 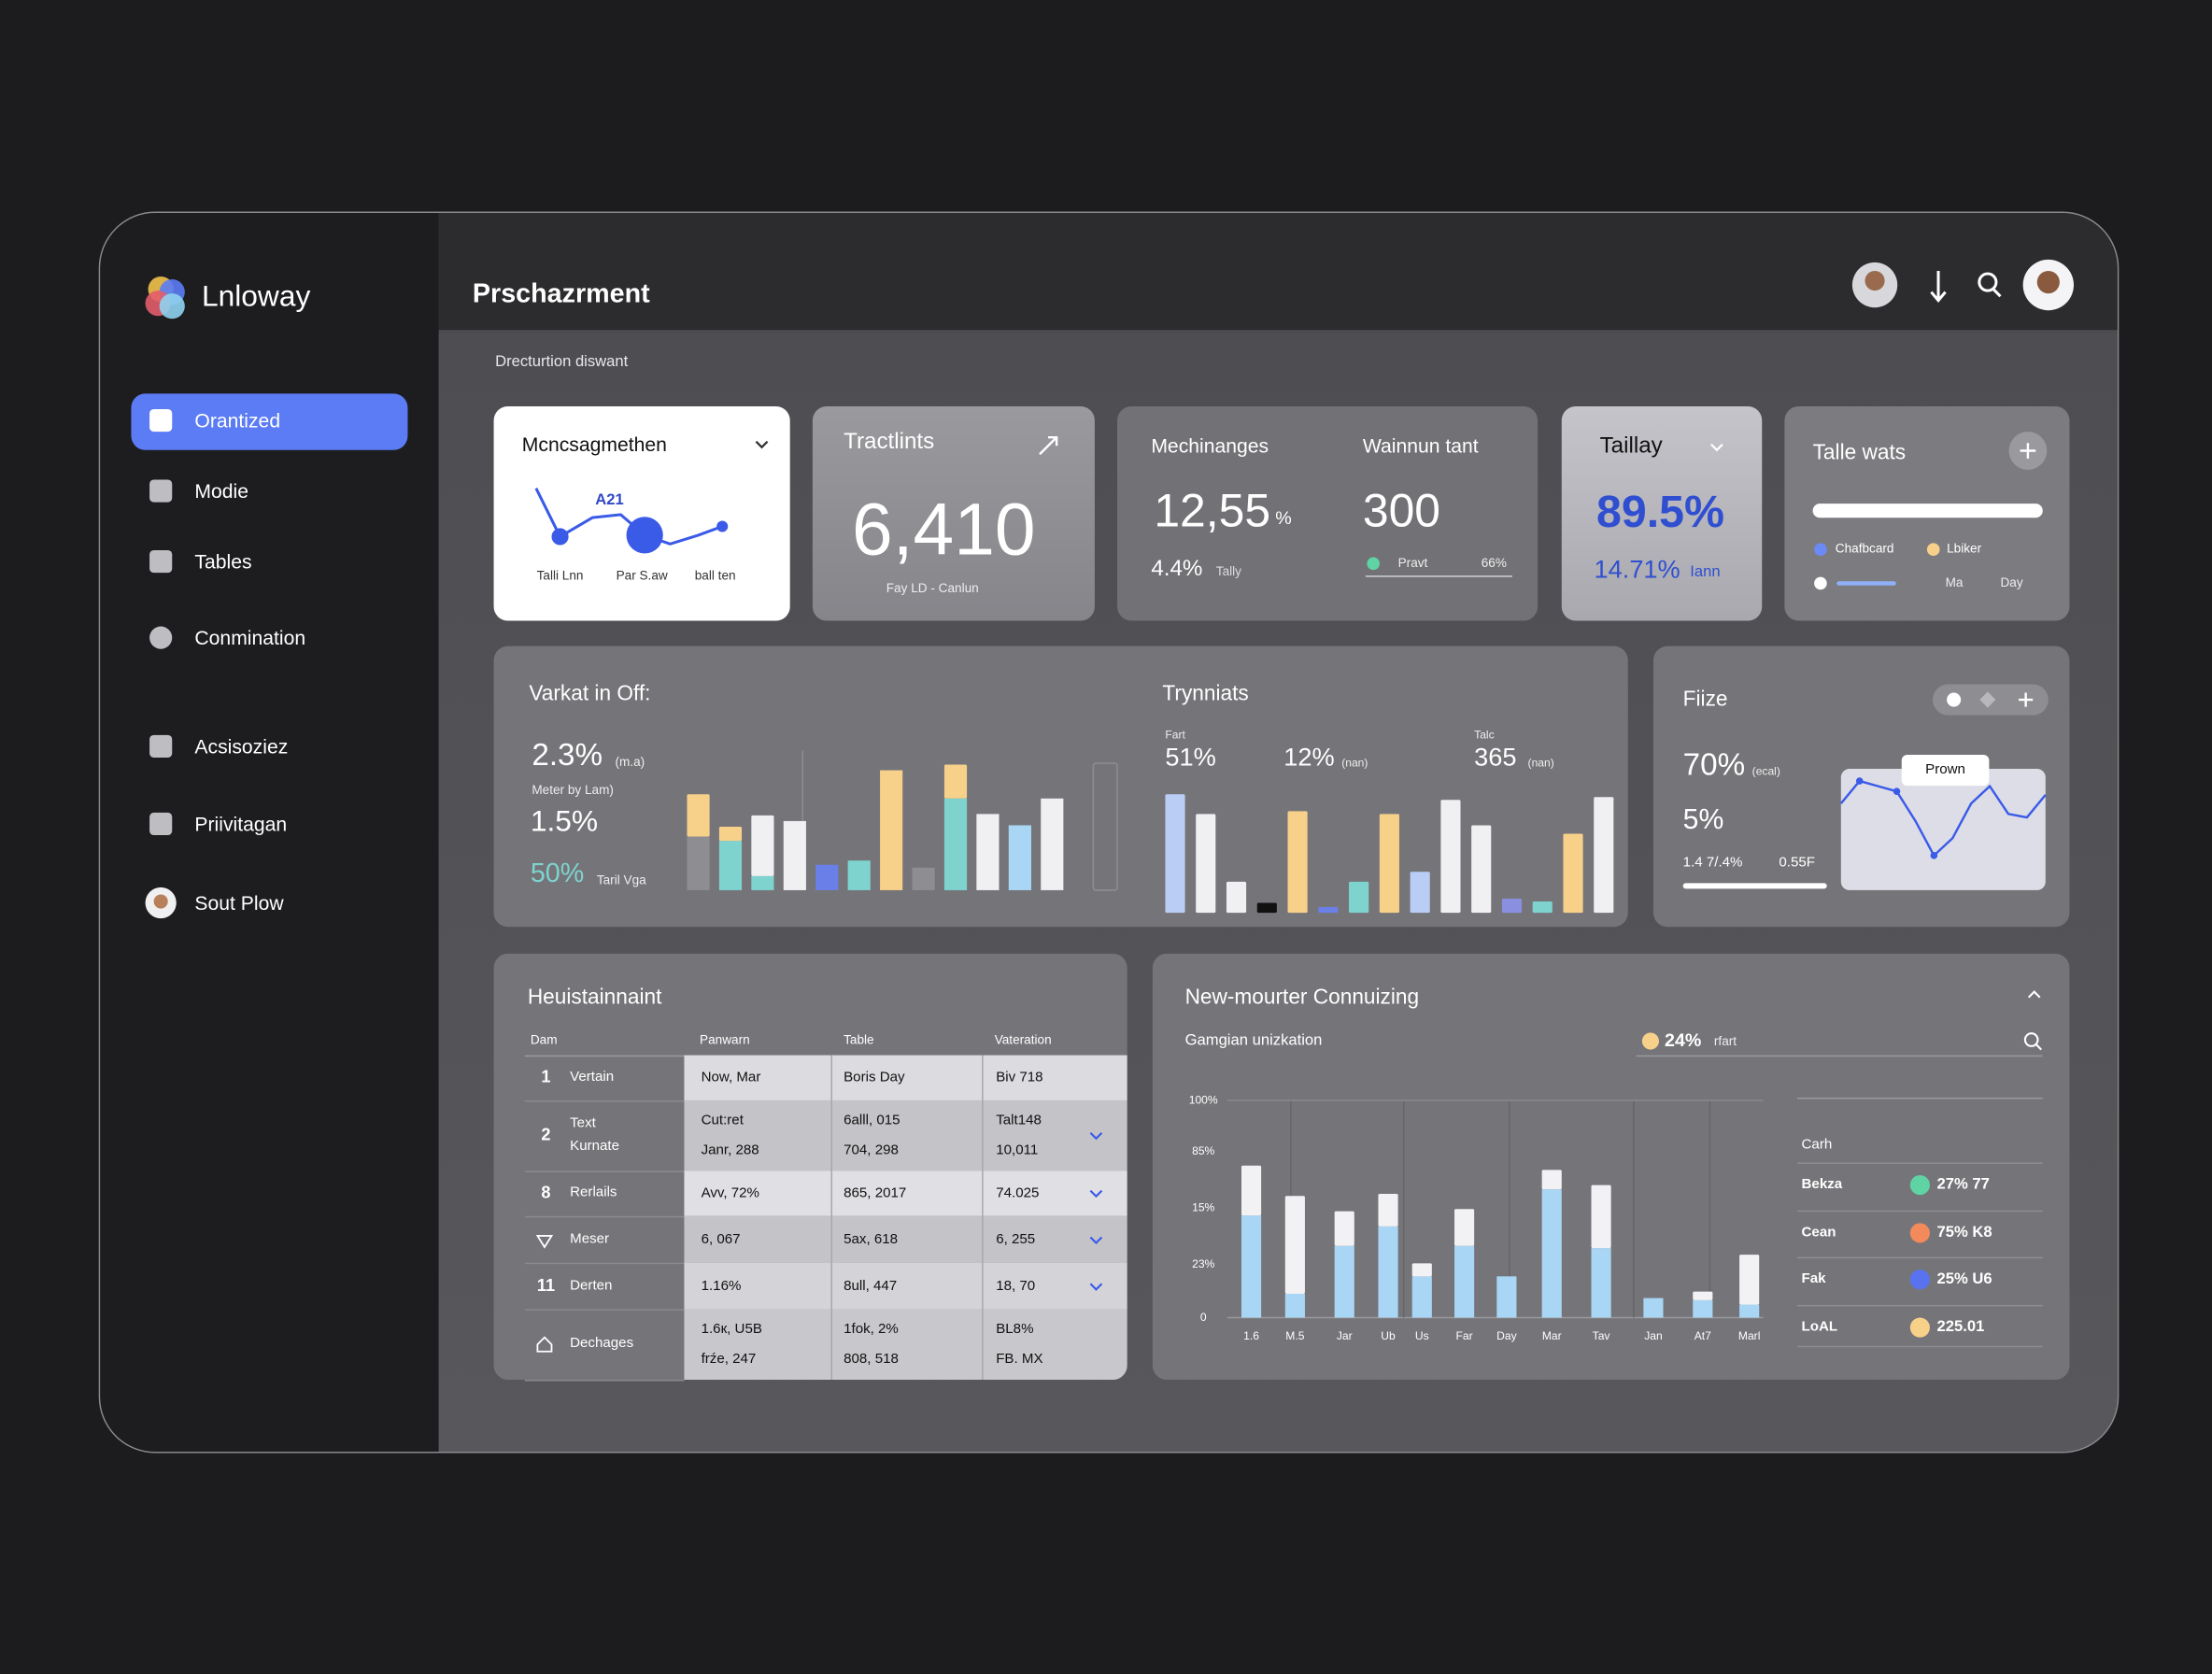 What do you see at coordinates (1637, 569) in the screenshot?
I see `delta: 14.71%` at bounding box center [1637, 569].